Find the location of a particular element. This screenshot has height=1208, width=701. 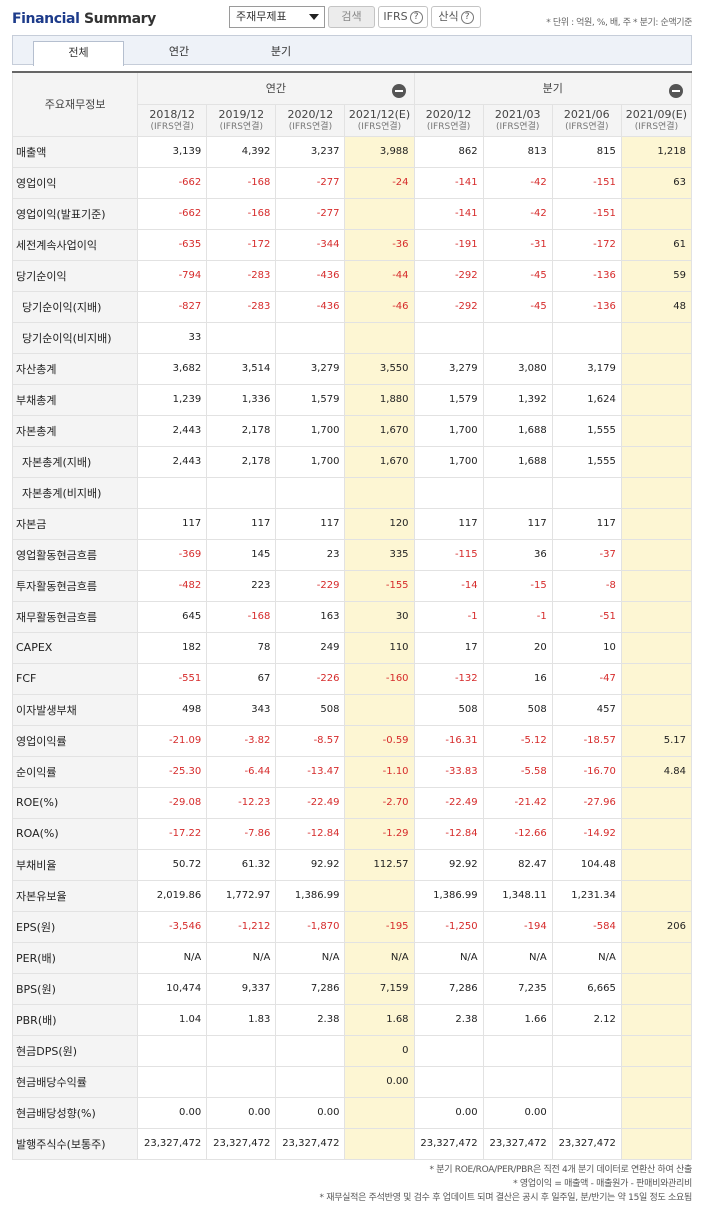

table-cell: 61.32 is located at coordinates (241, 864).